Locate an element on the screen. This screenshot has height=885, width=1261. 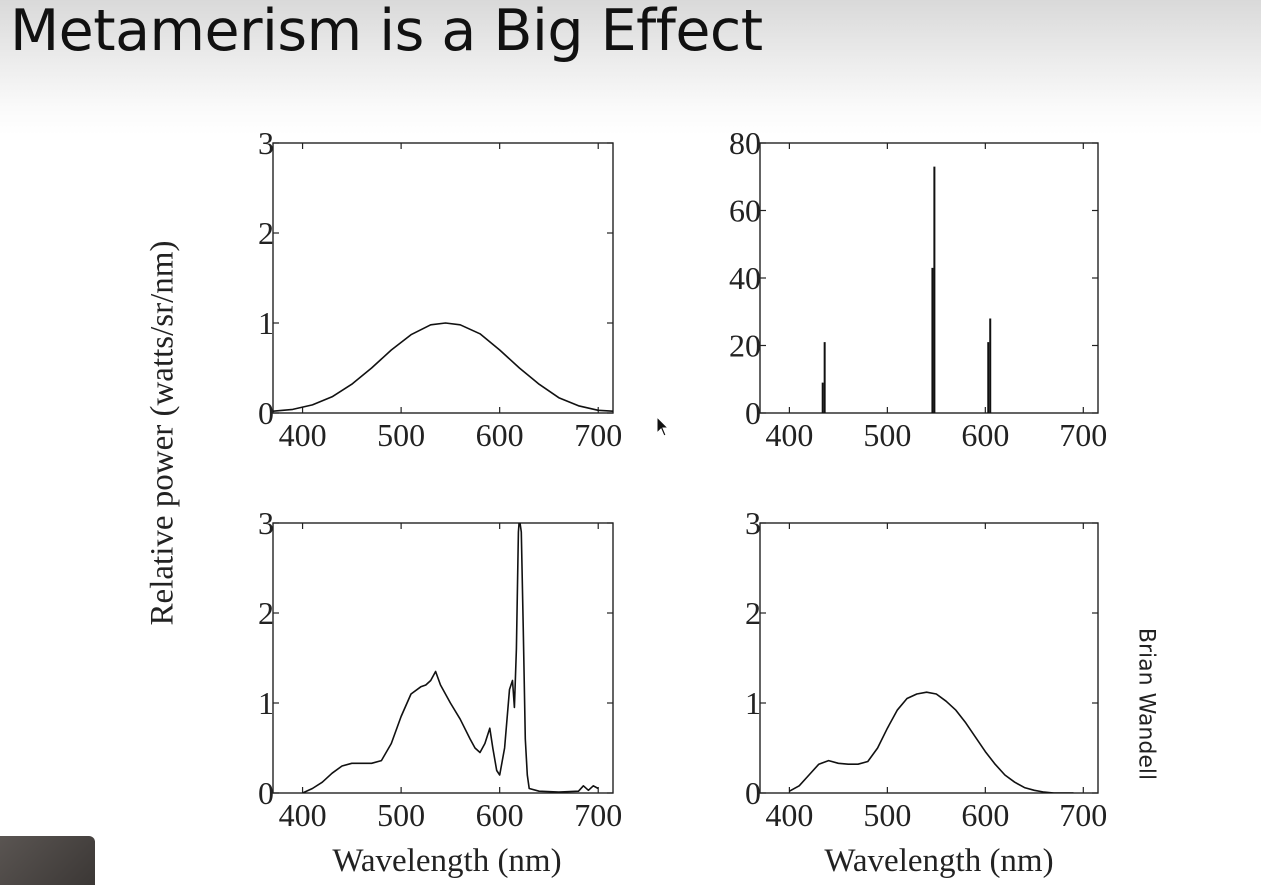
chart-panel-bottom-left: 400 500 600 700 0 1 2 3 is located at coordinates (440, 669).